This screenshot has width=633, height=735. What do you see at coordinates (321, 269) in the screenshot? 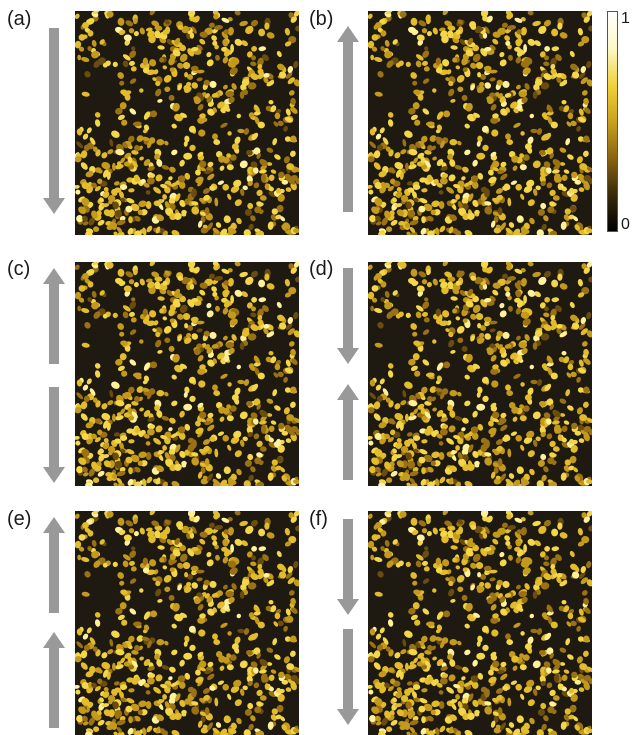
I see `panel-label-d: (d)` at bounding box center [321, 269].